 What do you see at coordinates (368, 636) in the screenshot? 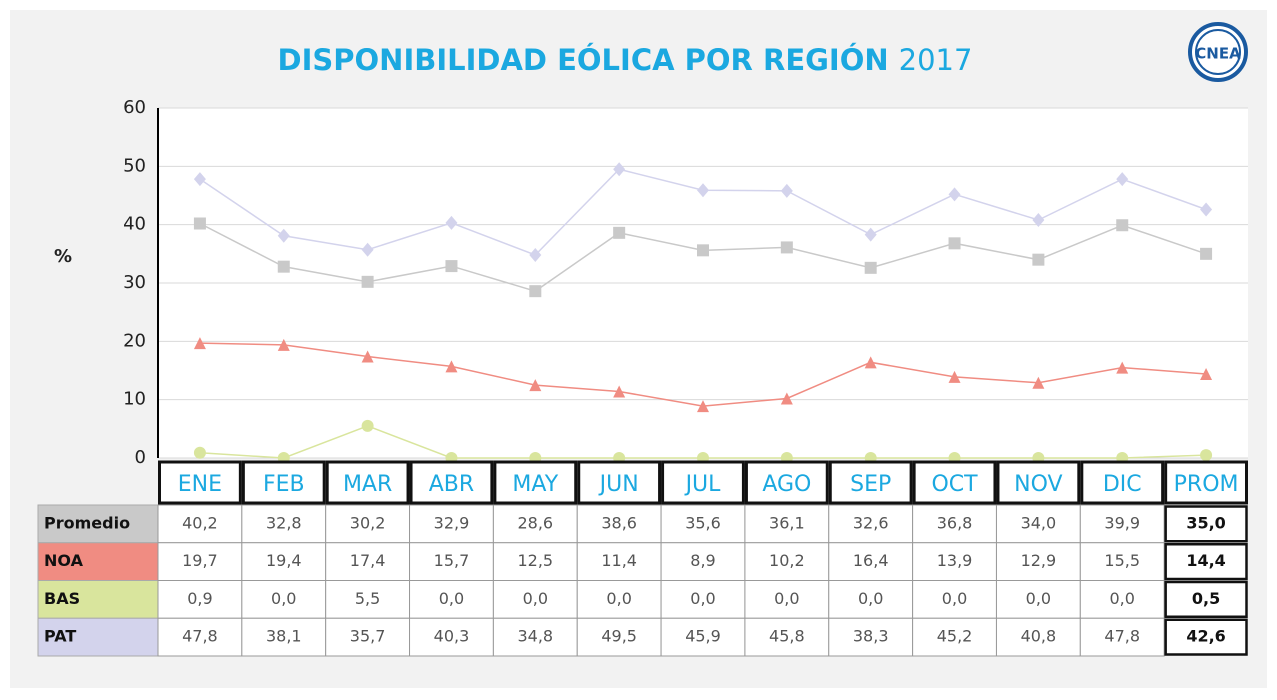
I see `table-value: 35,7` at bounding box center [368, 636].